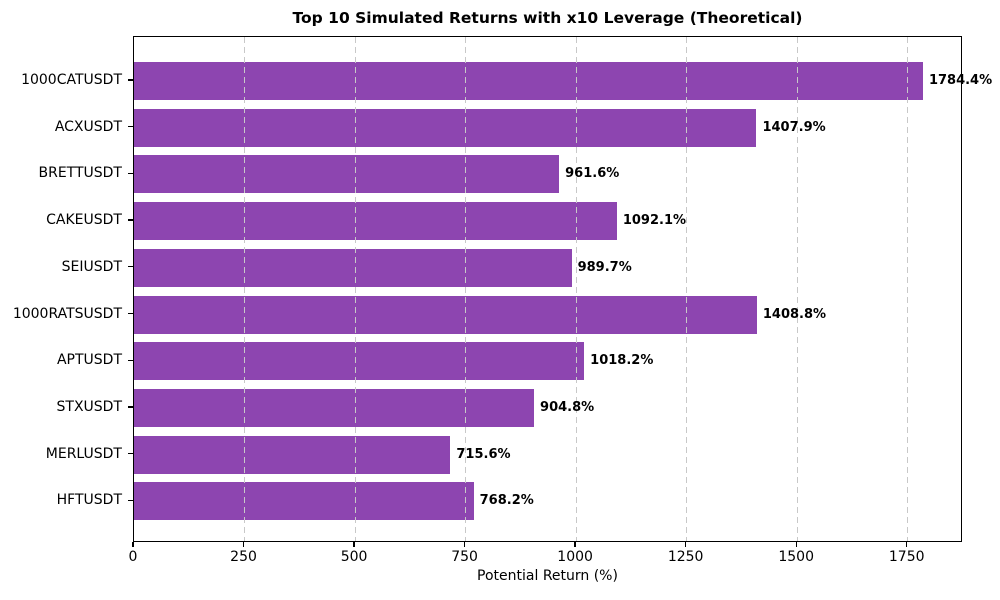 The image size is (1000, 600). Describe the element at coordinates (243, 557) in the screenshot. I see `x-tick-label-250: 250` at that location.